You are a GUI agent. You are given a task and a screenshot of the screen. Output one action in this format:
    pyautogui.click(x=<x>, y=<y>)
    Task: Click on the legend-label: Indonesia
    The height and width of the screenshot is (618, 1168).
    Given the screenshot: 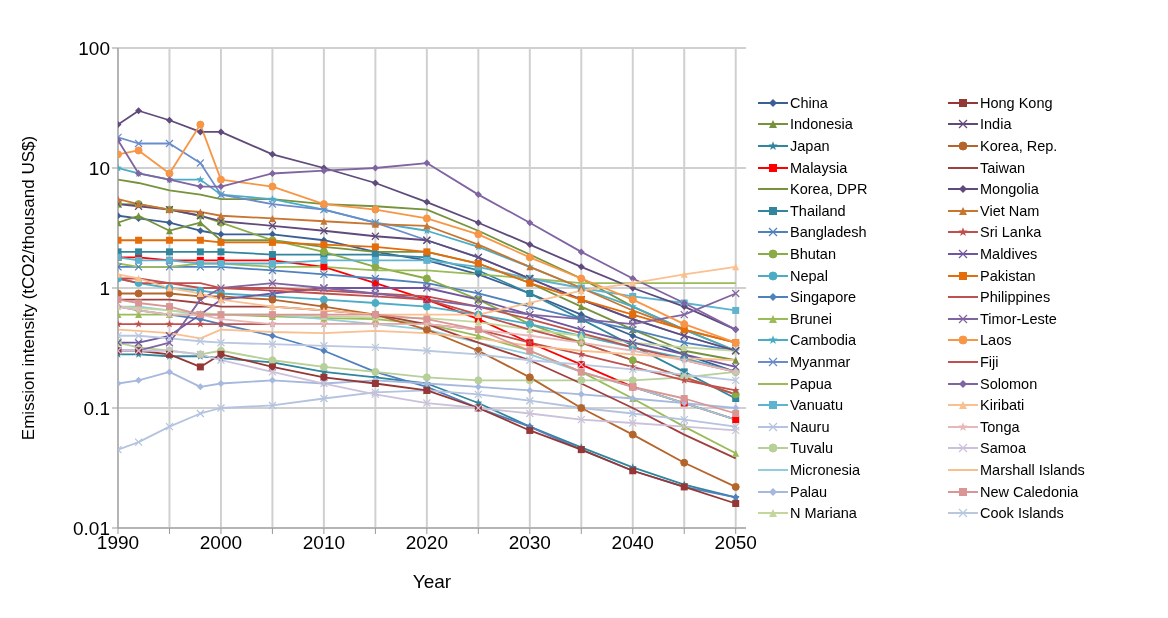 What is the action you would take?
    pyautogui.click(x=821, y=124)
    